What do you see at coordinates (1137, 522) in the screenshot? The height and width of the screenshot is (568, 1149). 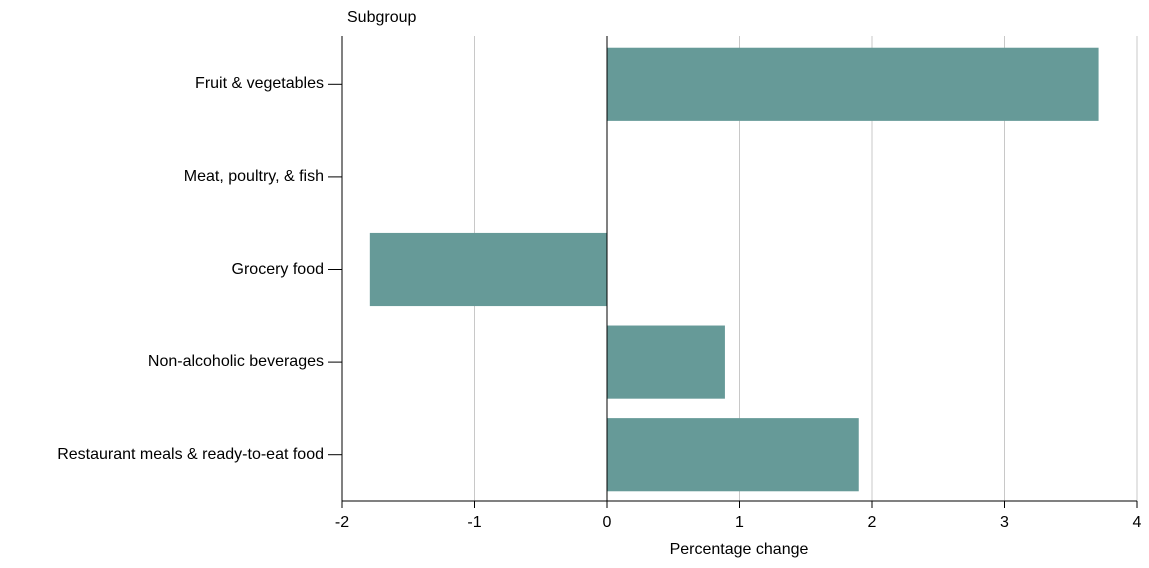 I see `x-tick-label: 4` at bounding box center [1137, 522].